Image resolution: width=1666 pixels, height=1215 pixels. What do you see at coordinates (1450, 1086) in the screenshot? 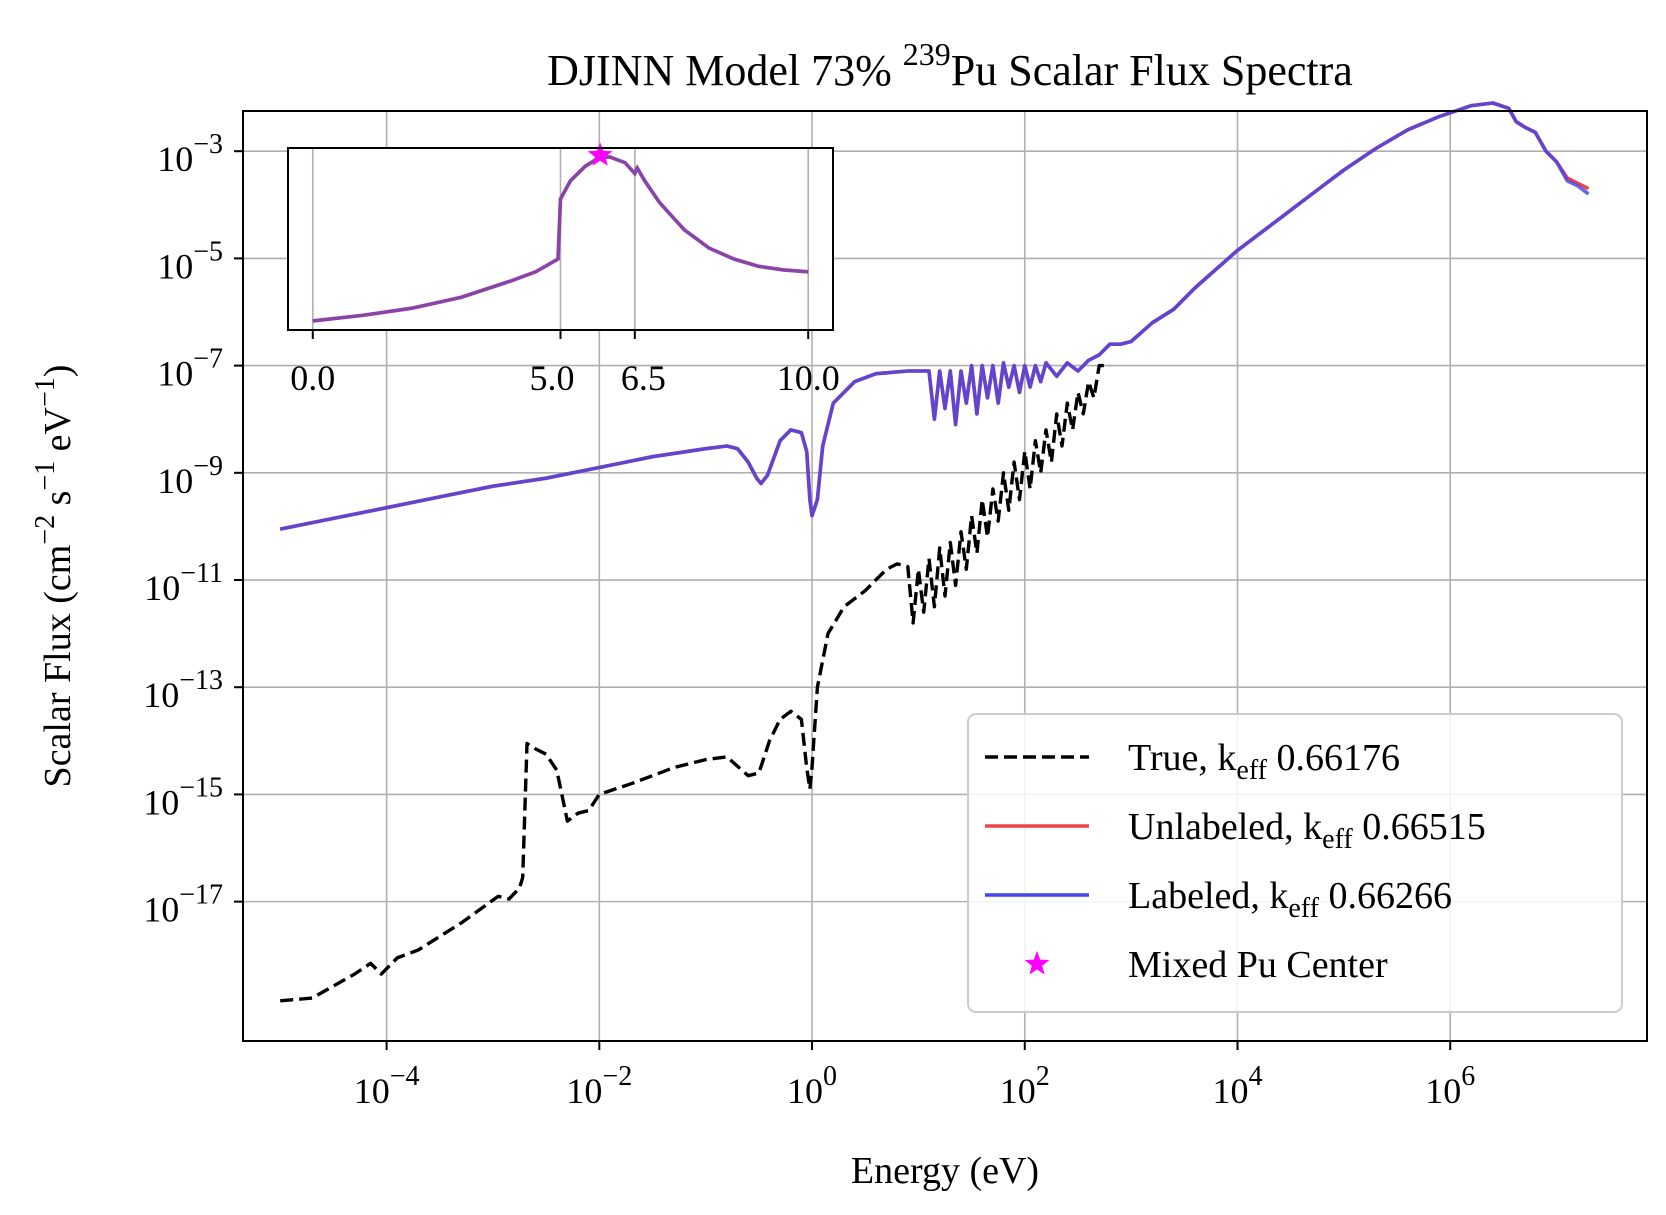
I see `x-tick-label: 10⁶` at bounding box center [1450, 1086].